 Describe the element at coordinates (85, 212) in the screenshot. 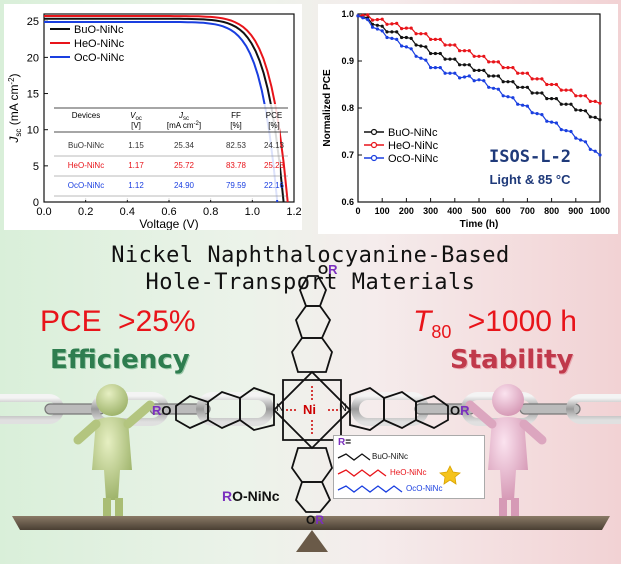

I see `jv-xtick-label: 0.2` at that location.